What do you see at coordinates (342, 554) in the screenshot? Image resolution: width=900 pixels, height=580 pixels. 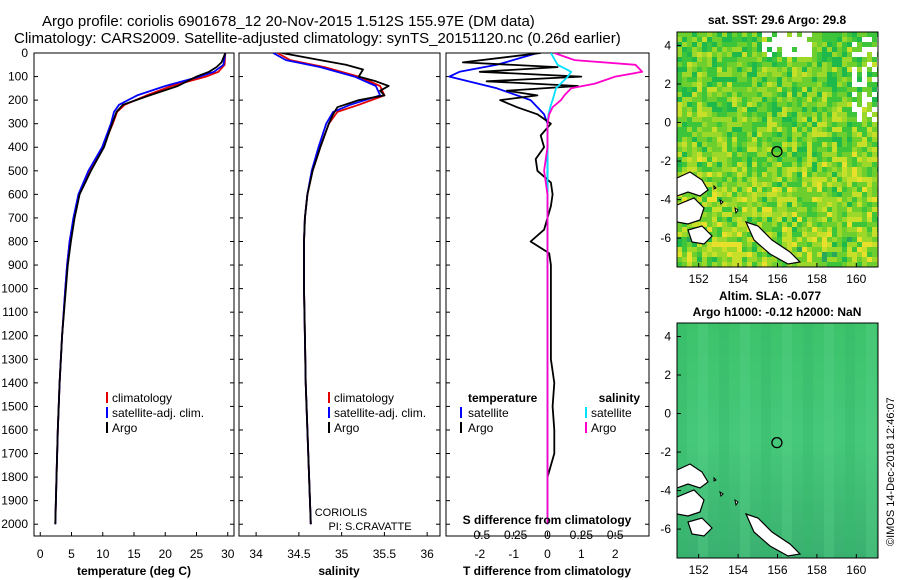 I see `x-tick-label: 35` at bounding box center [342, 554].